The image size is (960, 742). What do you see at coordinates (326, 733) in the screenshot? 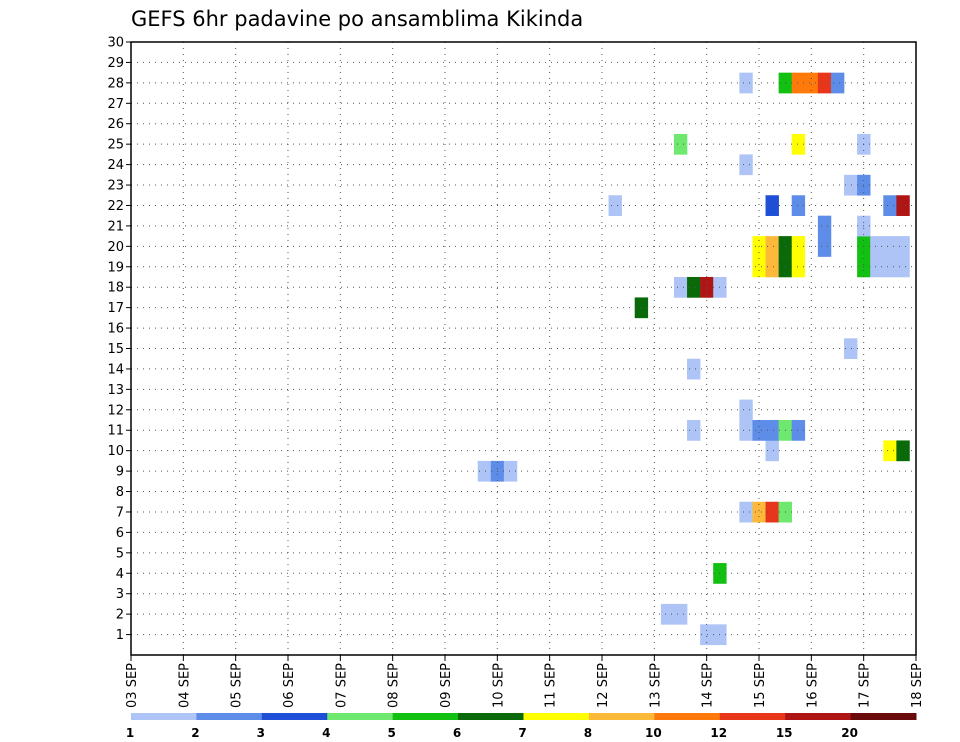
I see `colorbar-label: 4` at bounding box center [326, 733].